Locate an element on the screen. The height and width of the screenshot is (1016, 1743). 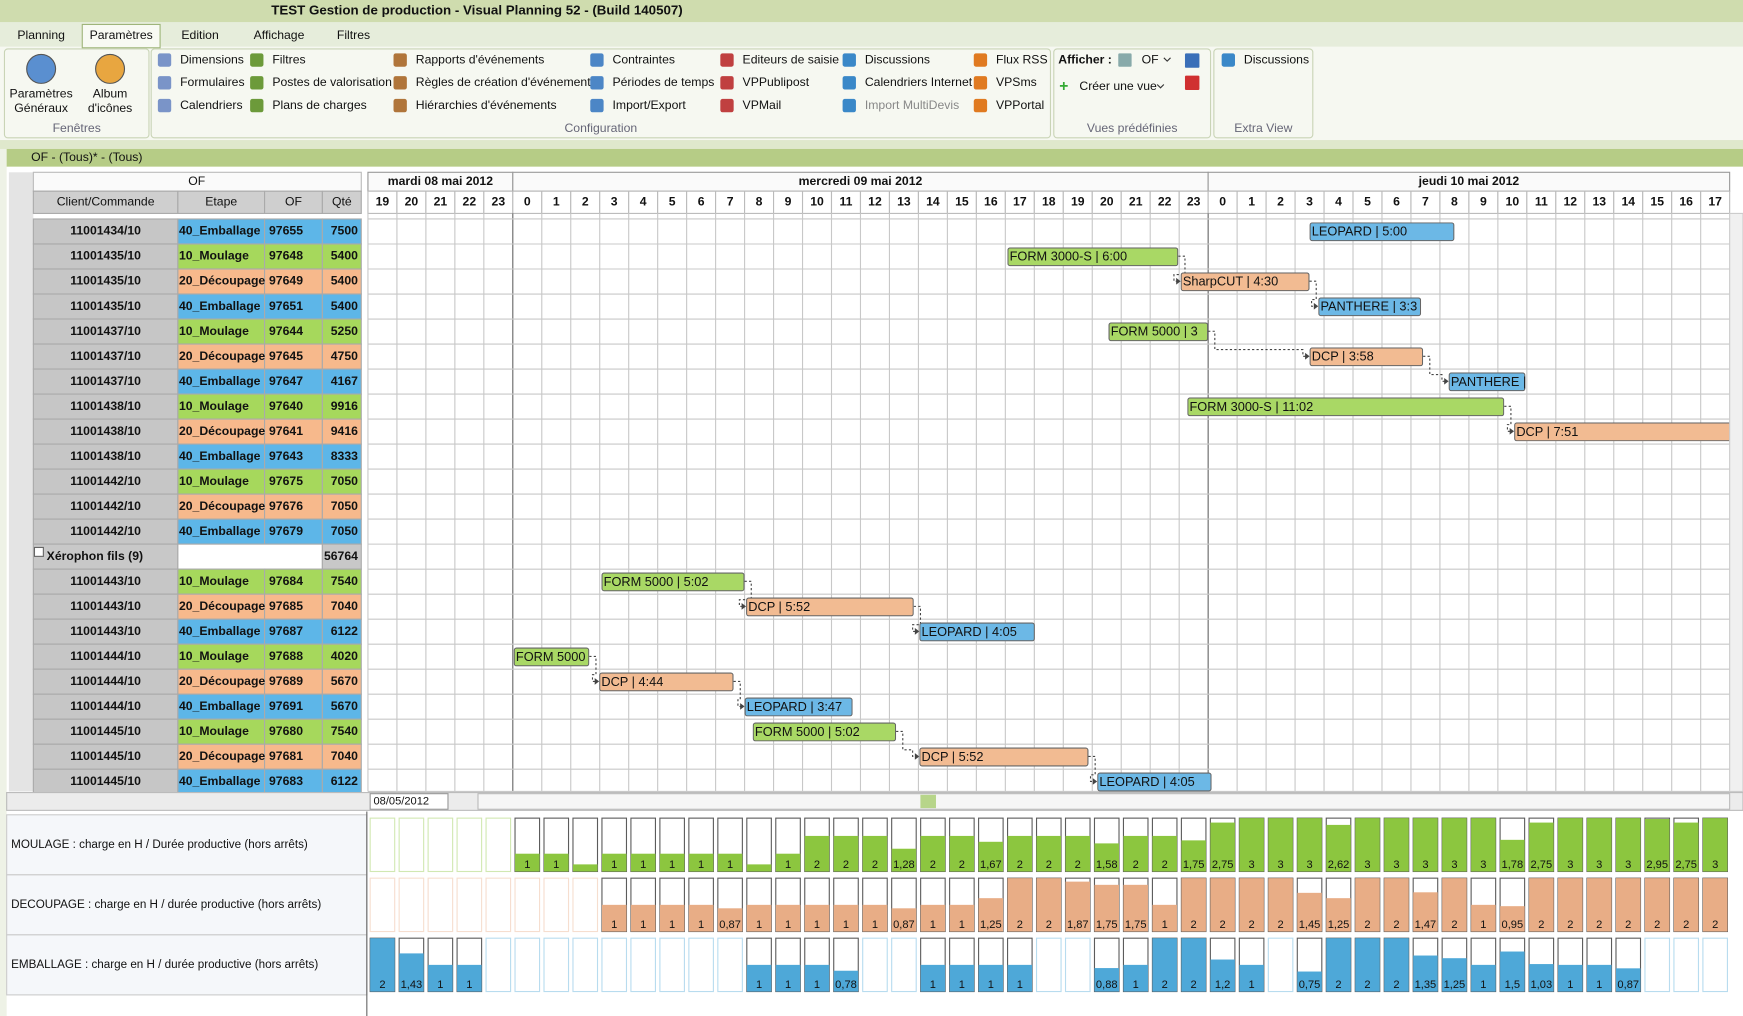
ribbon-item: Postes de valorisation is located at coordinates (332, 82).